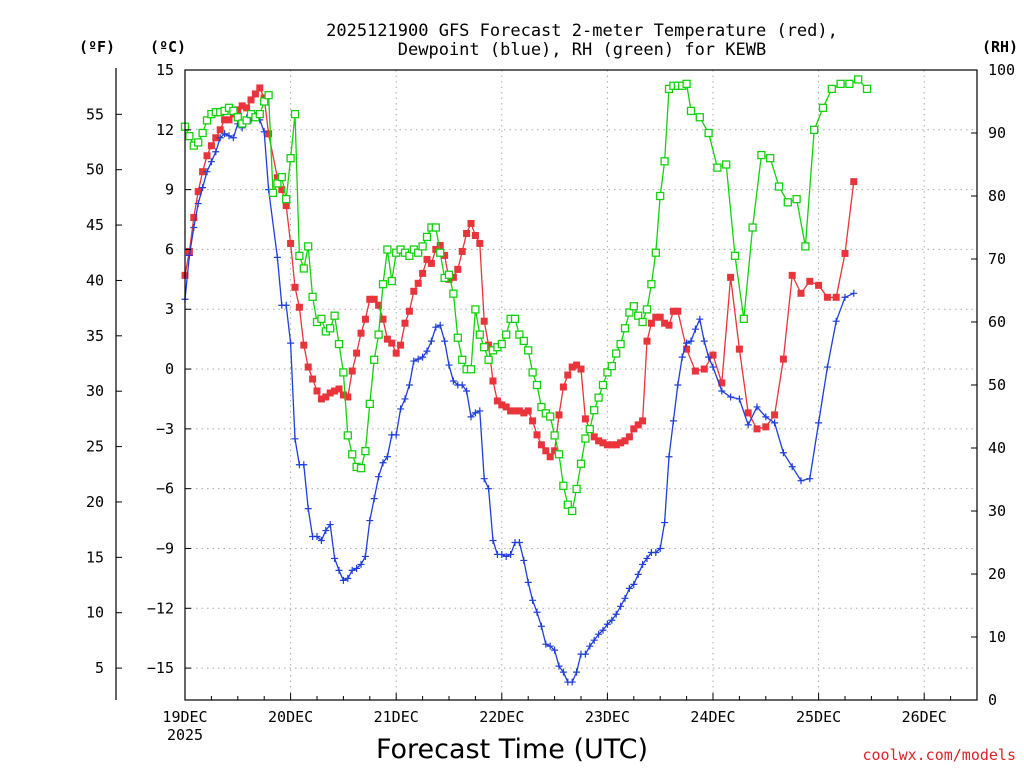 Image resolution: width=1024 pixels, height=768 pixels. Describe the element at coordinates (165, 130) in the screenshot. I see `c-tick-label: 12` at that location.